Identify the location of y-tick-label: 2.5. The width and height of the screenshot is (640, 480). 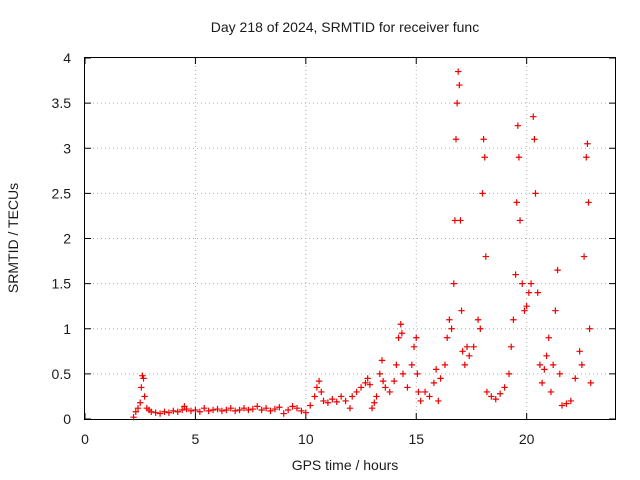
(62, 193).